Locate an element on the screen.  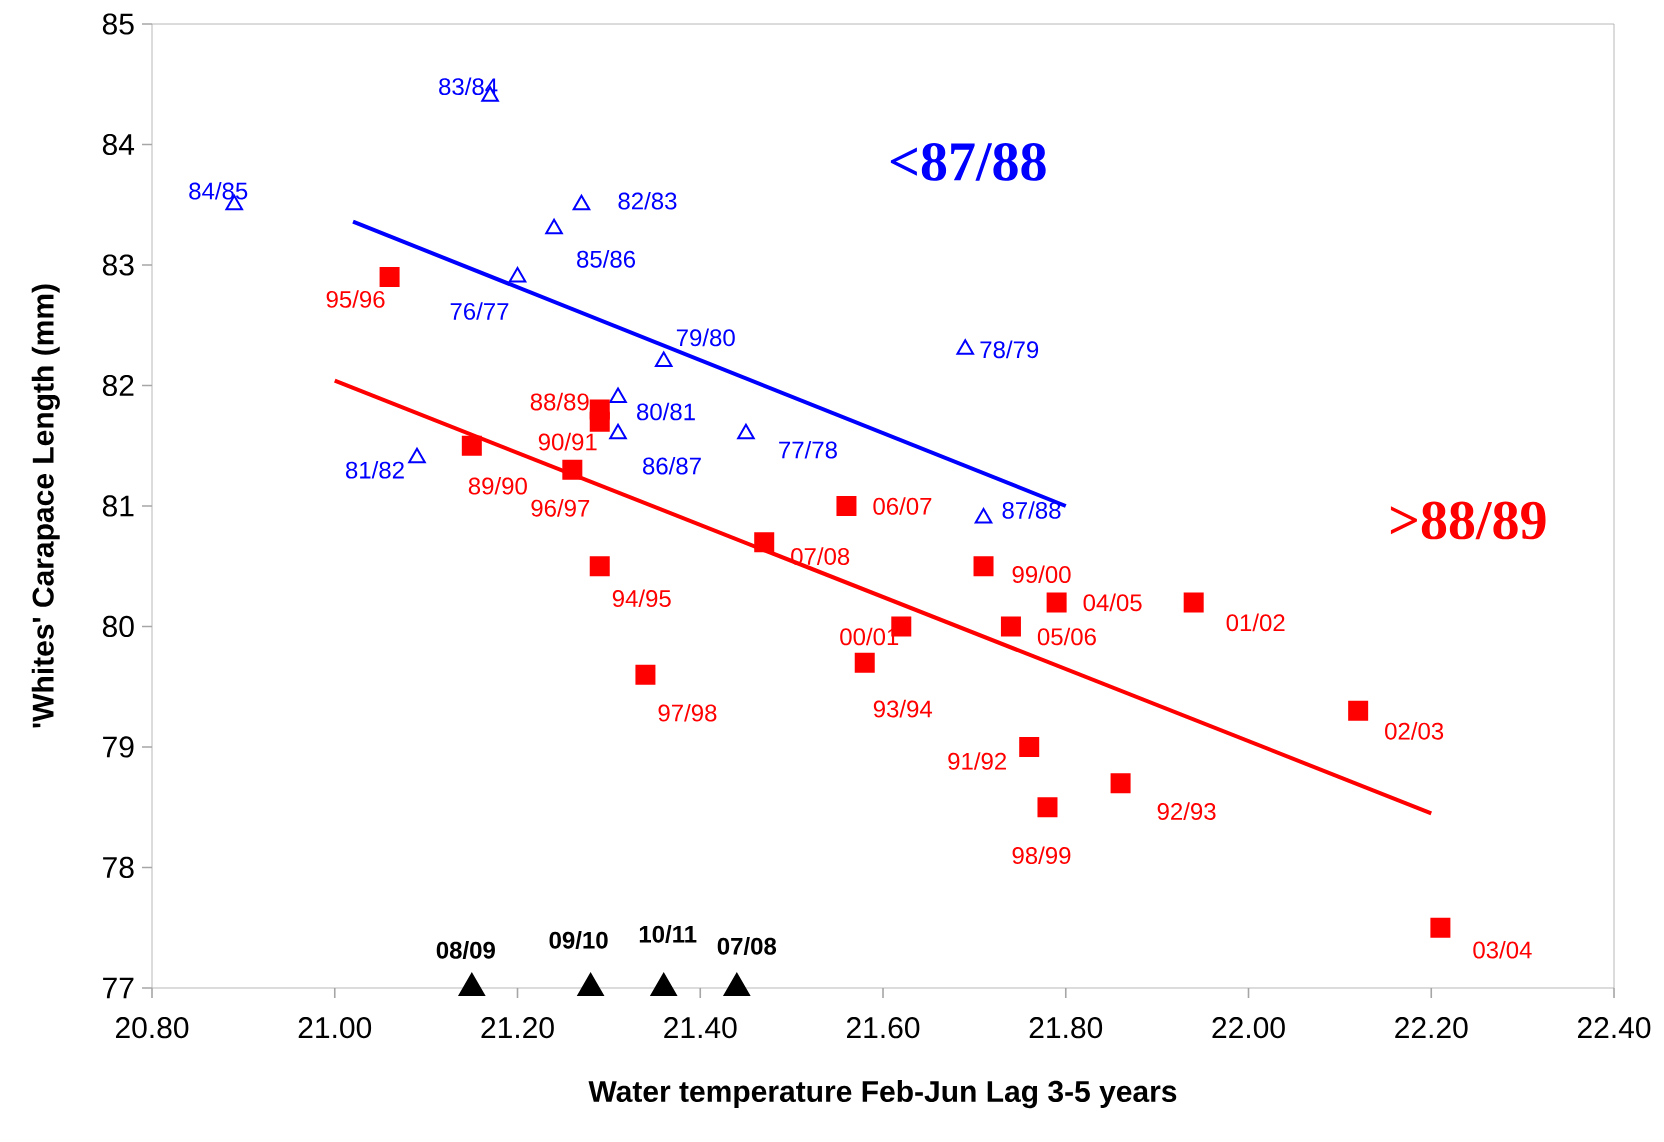
annotation: 88/89 is located at coordinates (559, 401).